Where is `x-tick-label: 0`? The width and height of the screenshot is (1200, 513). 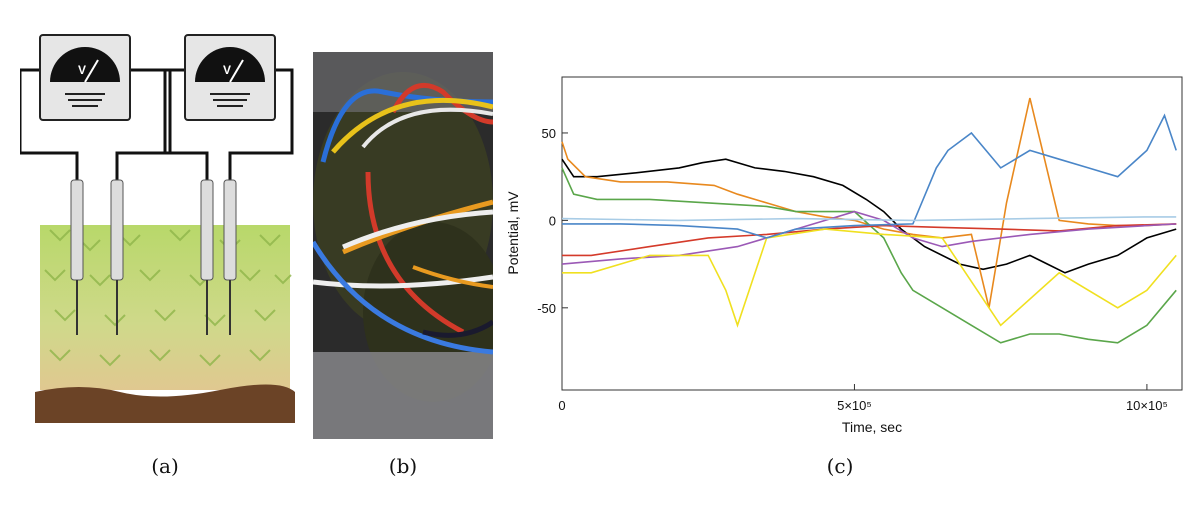 x-tick-label: 0 is located at coordinates (561, 405).